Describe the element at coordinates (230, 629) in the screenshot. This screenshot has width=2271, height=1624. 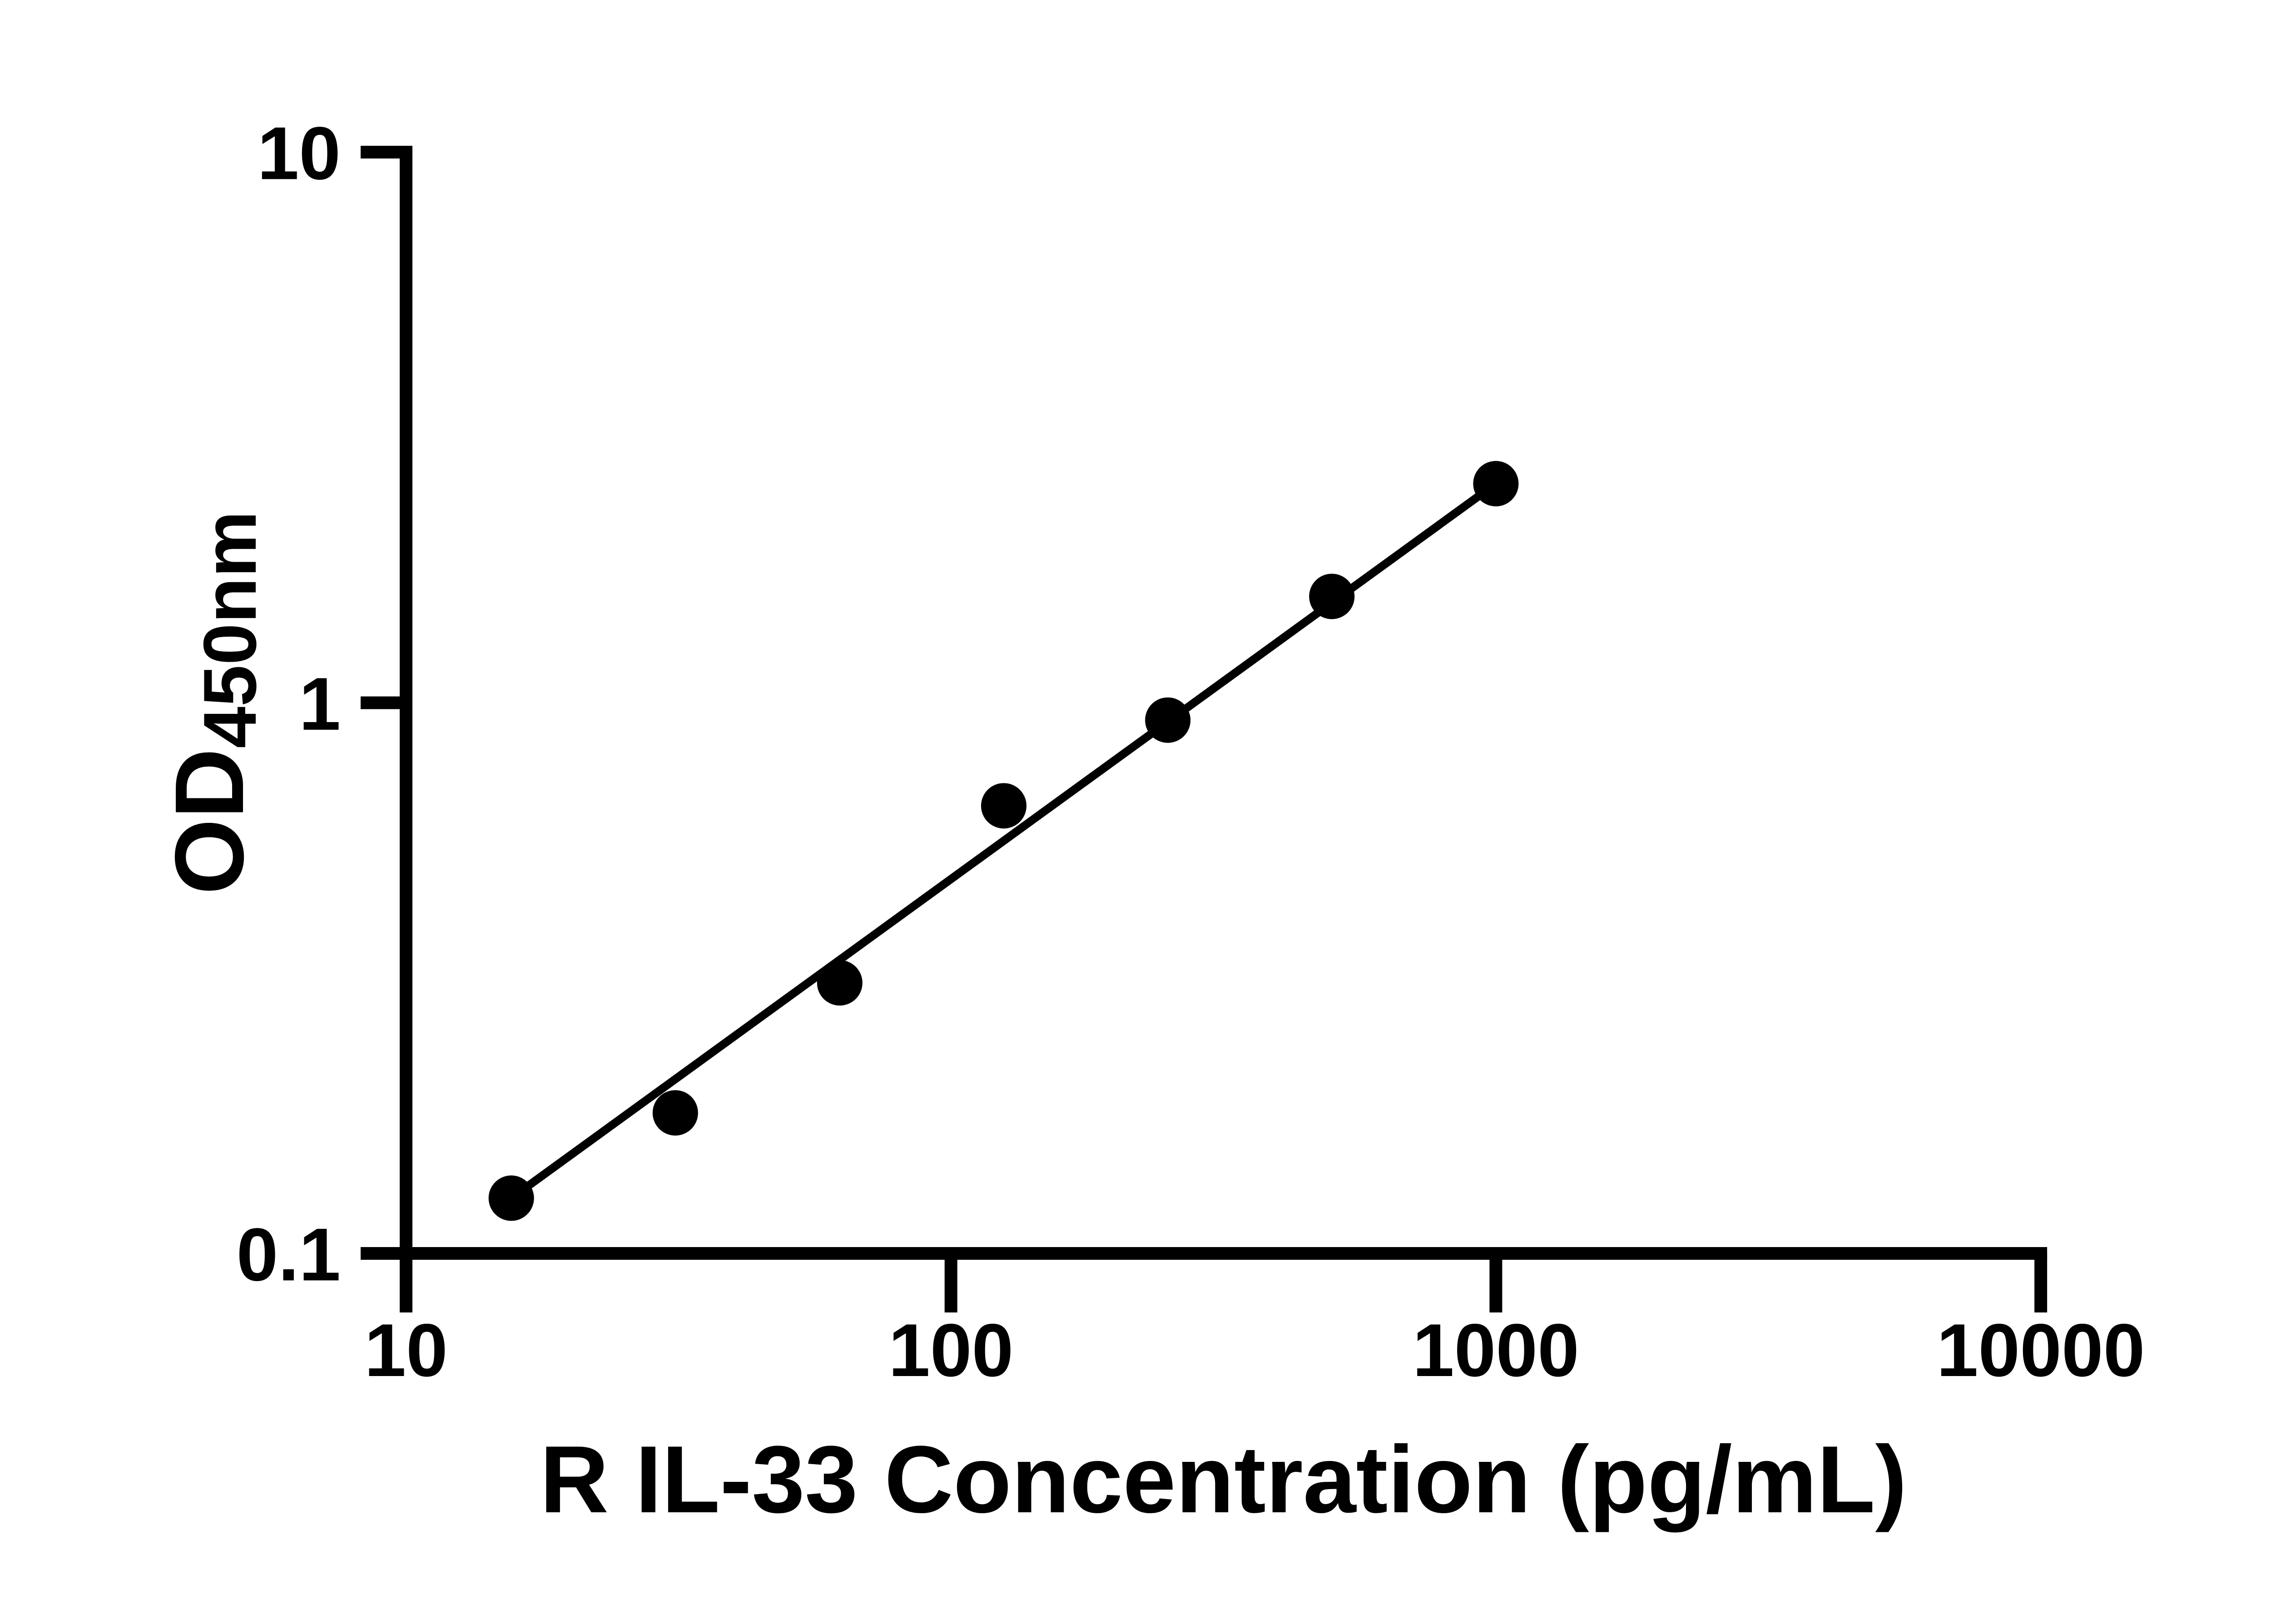
I see `y-axis-title-subscript: 450nm` at that location.